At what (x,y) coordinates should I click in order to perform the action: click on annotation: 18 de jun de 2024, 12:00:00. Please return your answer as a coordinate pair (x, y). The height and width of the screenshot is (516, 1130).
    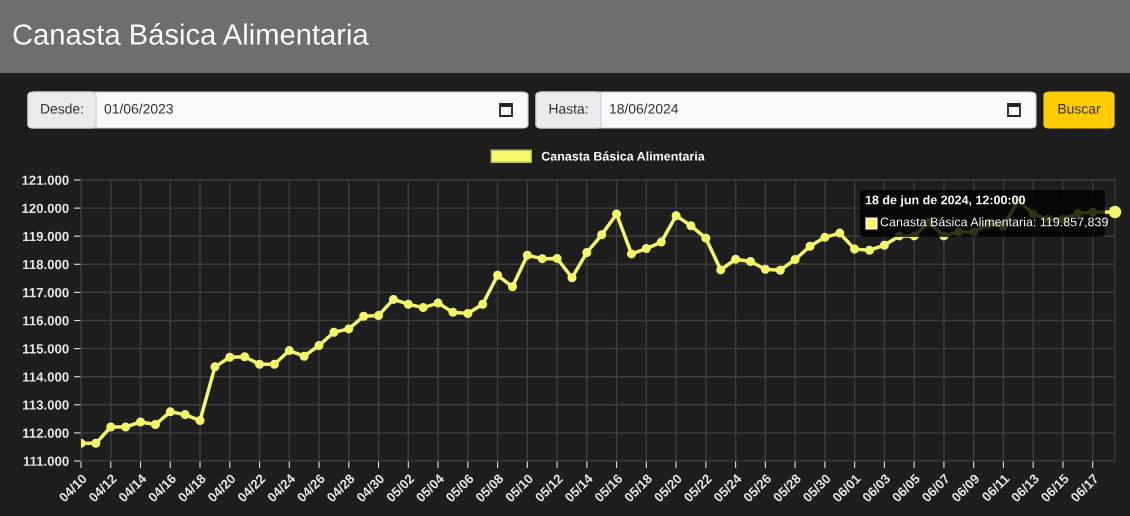
    Looking at the image, I should click on (945, 201).